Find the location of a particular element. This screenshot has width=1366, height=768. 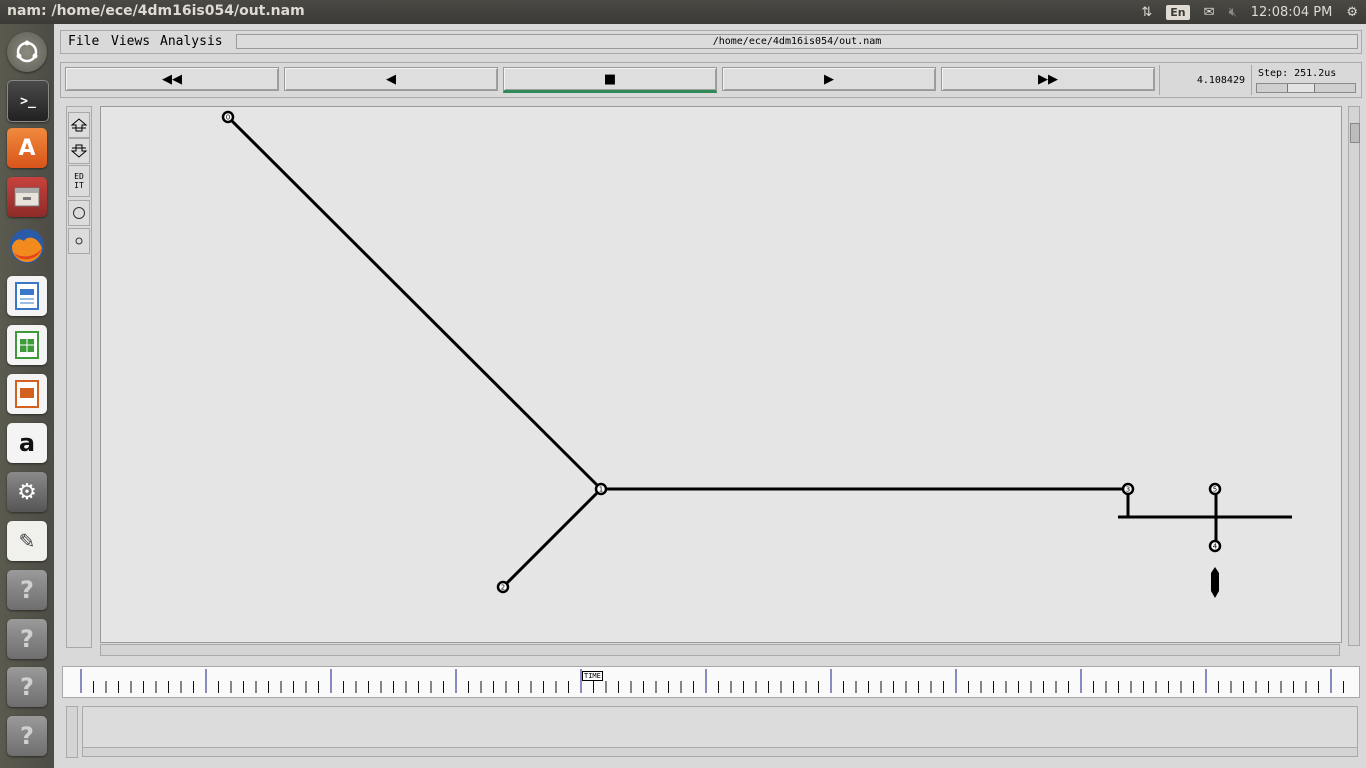

node-1: 1 is located at coordinates (601, 489).